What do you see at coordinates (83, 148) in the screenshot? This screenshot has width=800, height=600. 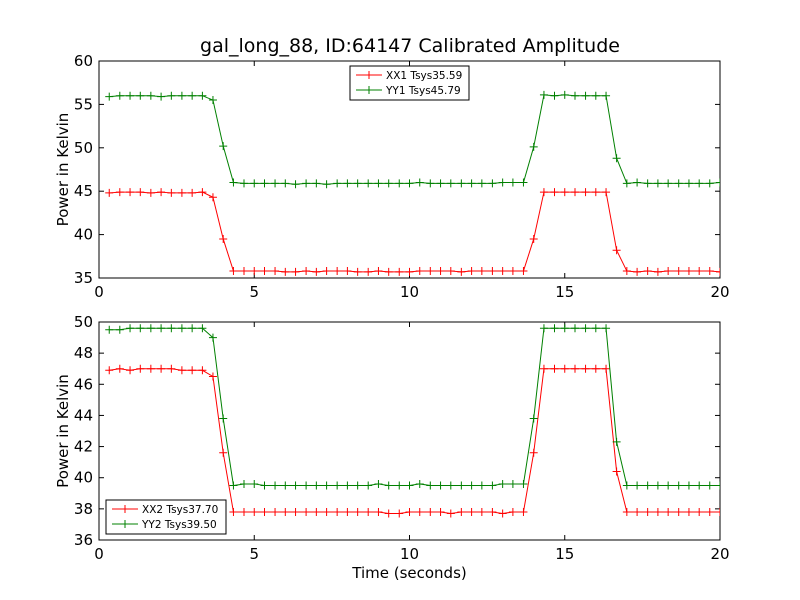 I see `y-tick-label: 50` at bounding box center [83, 148].